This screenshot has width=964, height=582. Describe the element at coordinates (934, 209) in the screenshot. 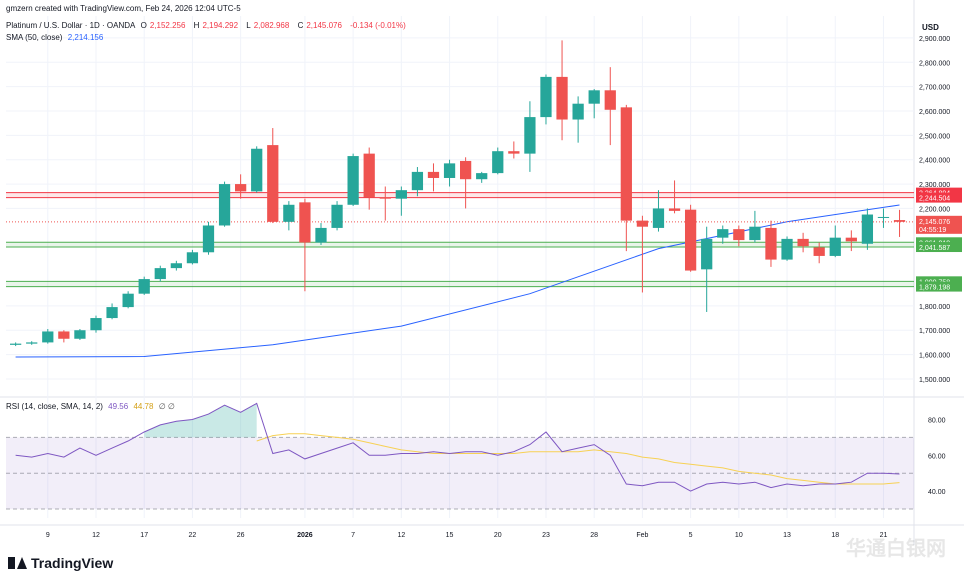

I see `price-tick-label: 2,200.000` at that location.